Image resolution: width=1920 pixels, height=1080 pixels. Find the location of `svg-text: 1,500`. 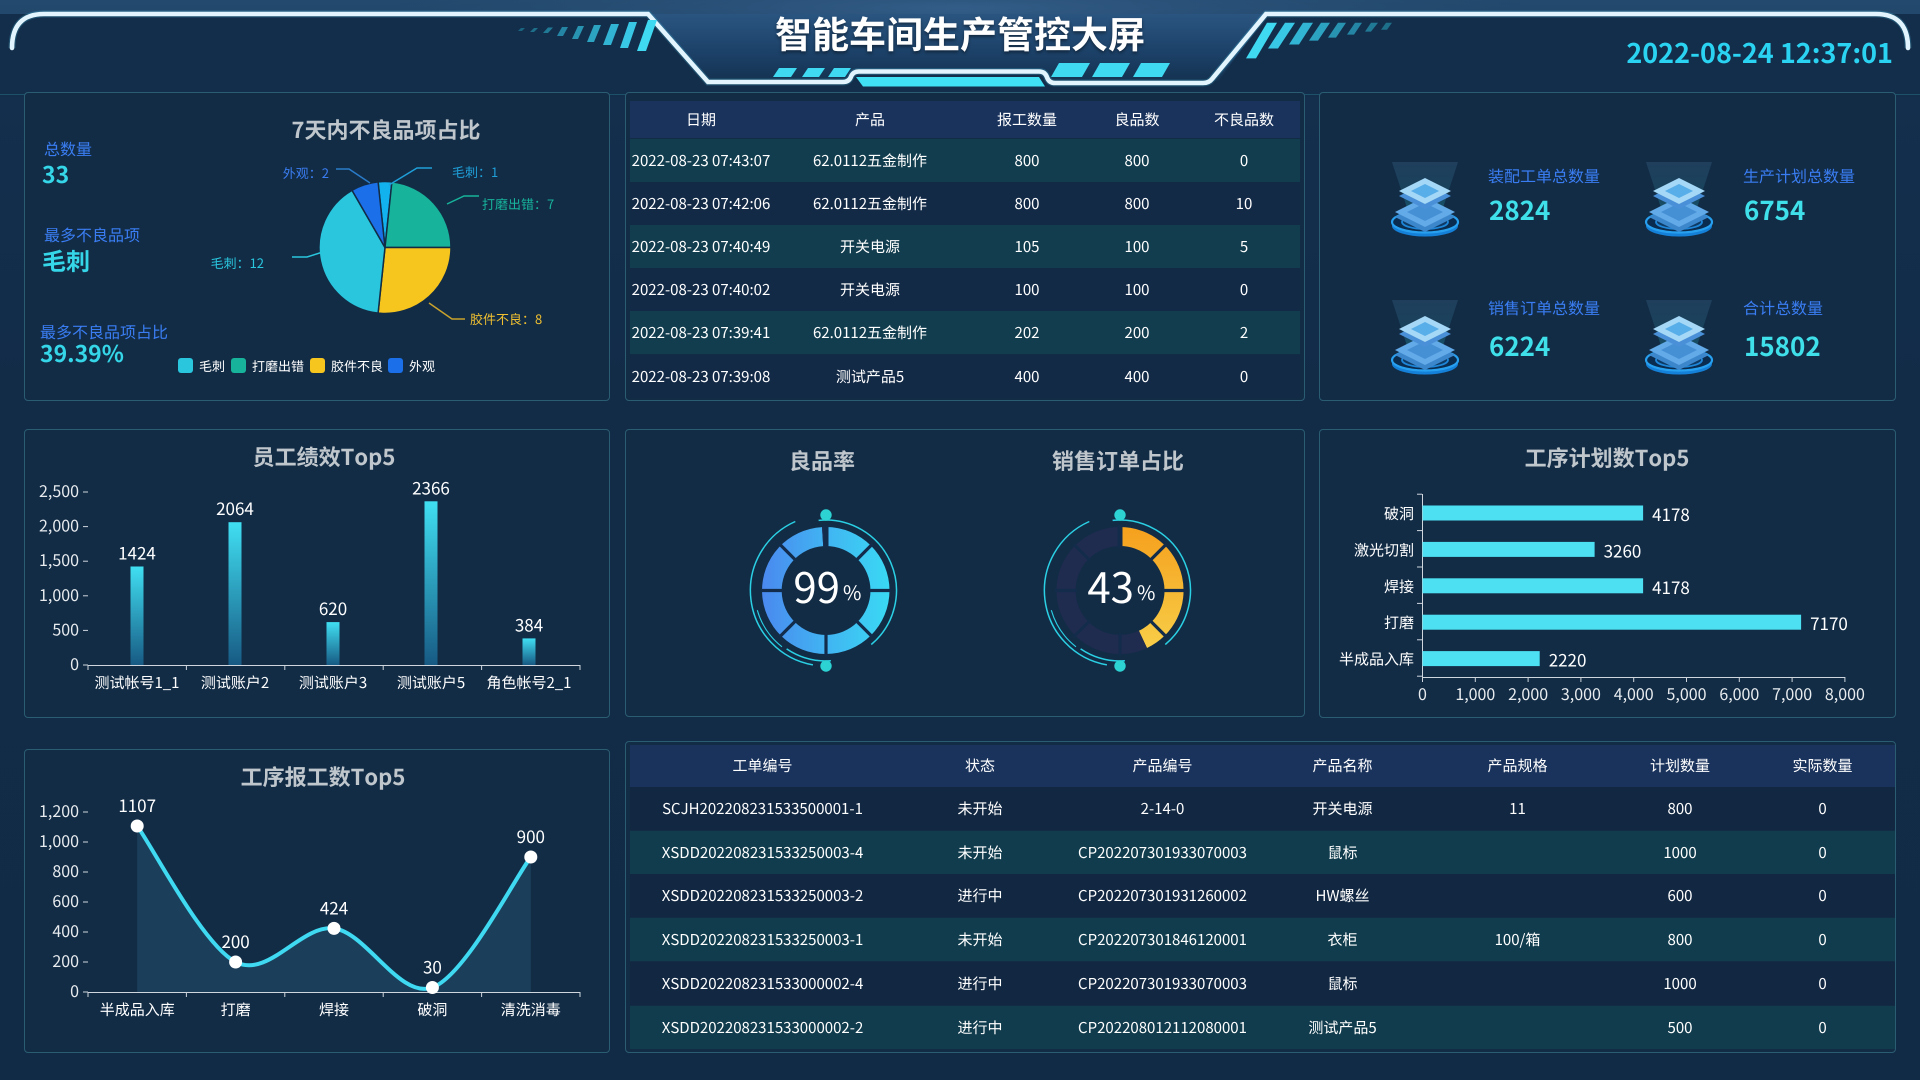

svg-text: 1,500 is located at coordinates (59, 559).